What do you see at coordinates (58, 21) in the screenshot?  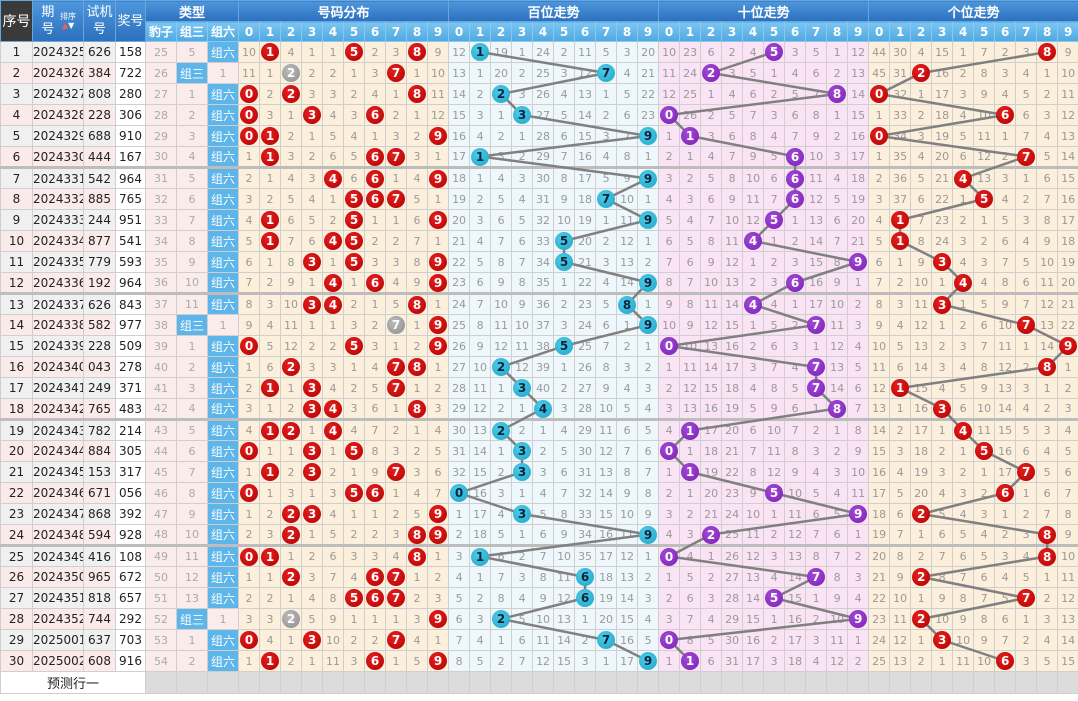 I see `header-issue: 期号 排序 ▲▼` at bounding box center [58, 21].